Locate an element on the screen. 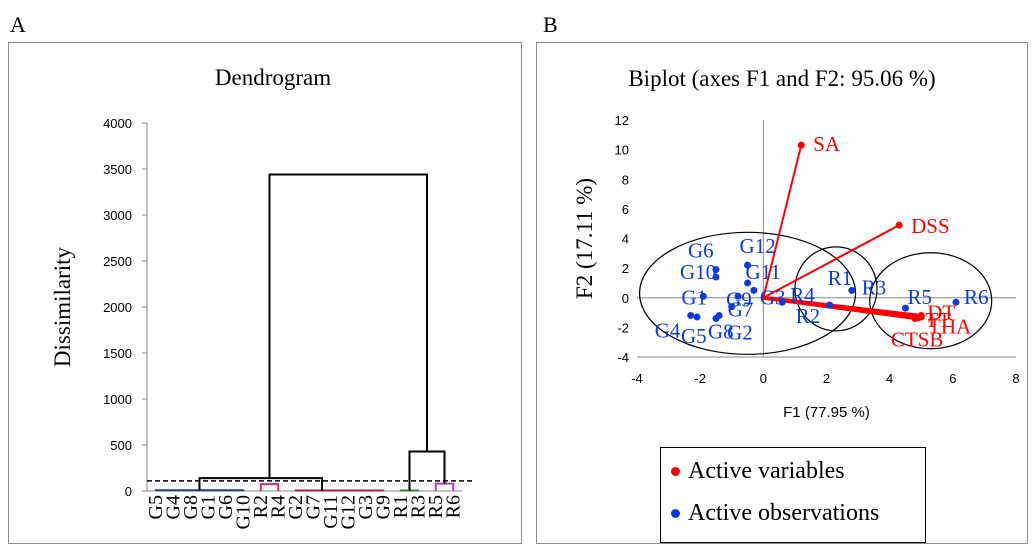 Image resolution: width=1032 pixels, height=545 pixels. observation-label: G12 is located at coordinates (758, 246).